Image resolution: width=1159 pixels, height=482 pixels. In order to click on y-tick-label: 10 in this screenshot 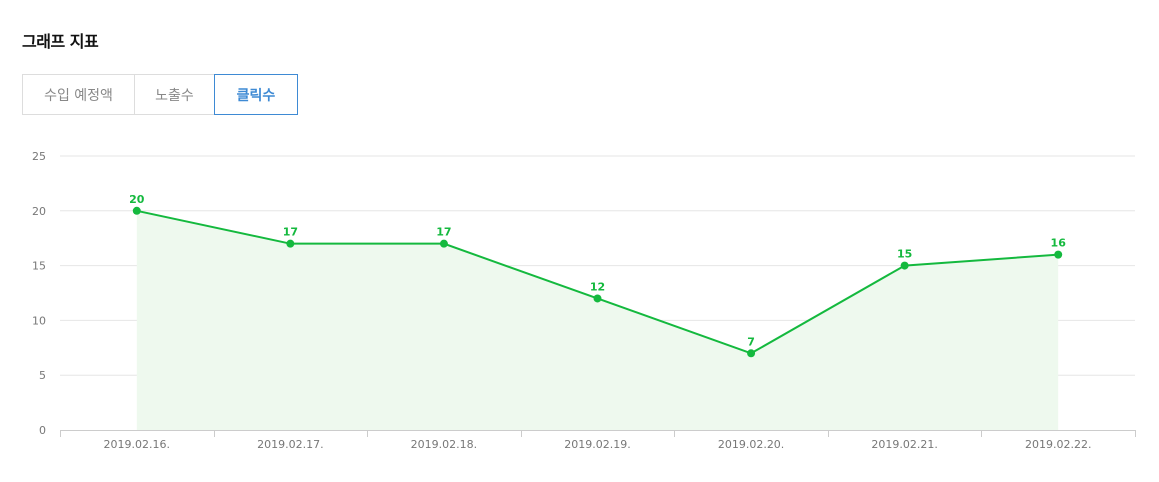, I will do `click(39, 320)`.